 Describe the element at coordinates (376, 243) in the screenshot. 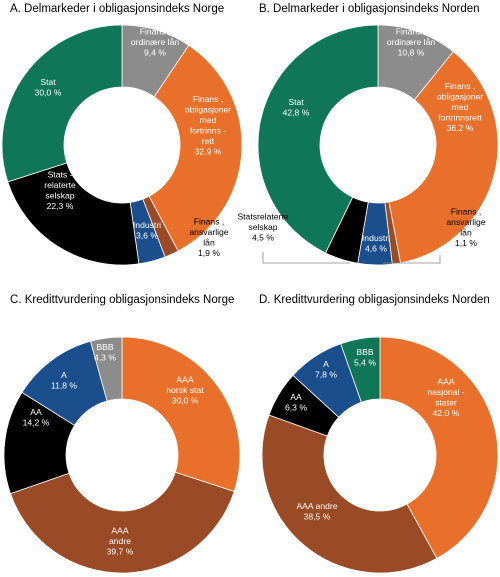

I see `chart-b-label-industri: Industri 4,6 %` at that location.